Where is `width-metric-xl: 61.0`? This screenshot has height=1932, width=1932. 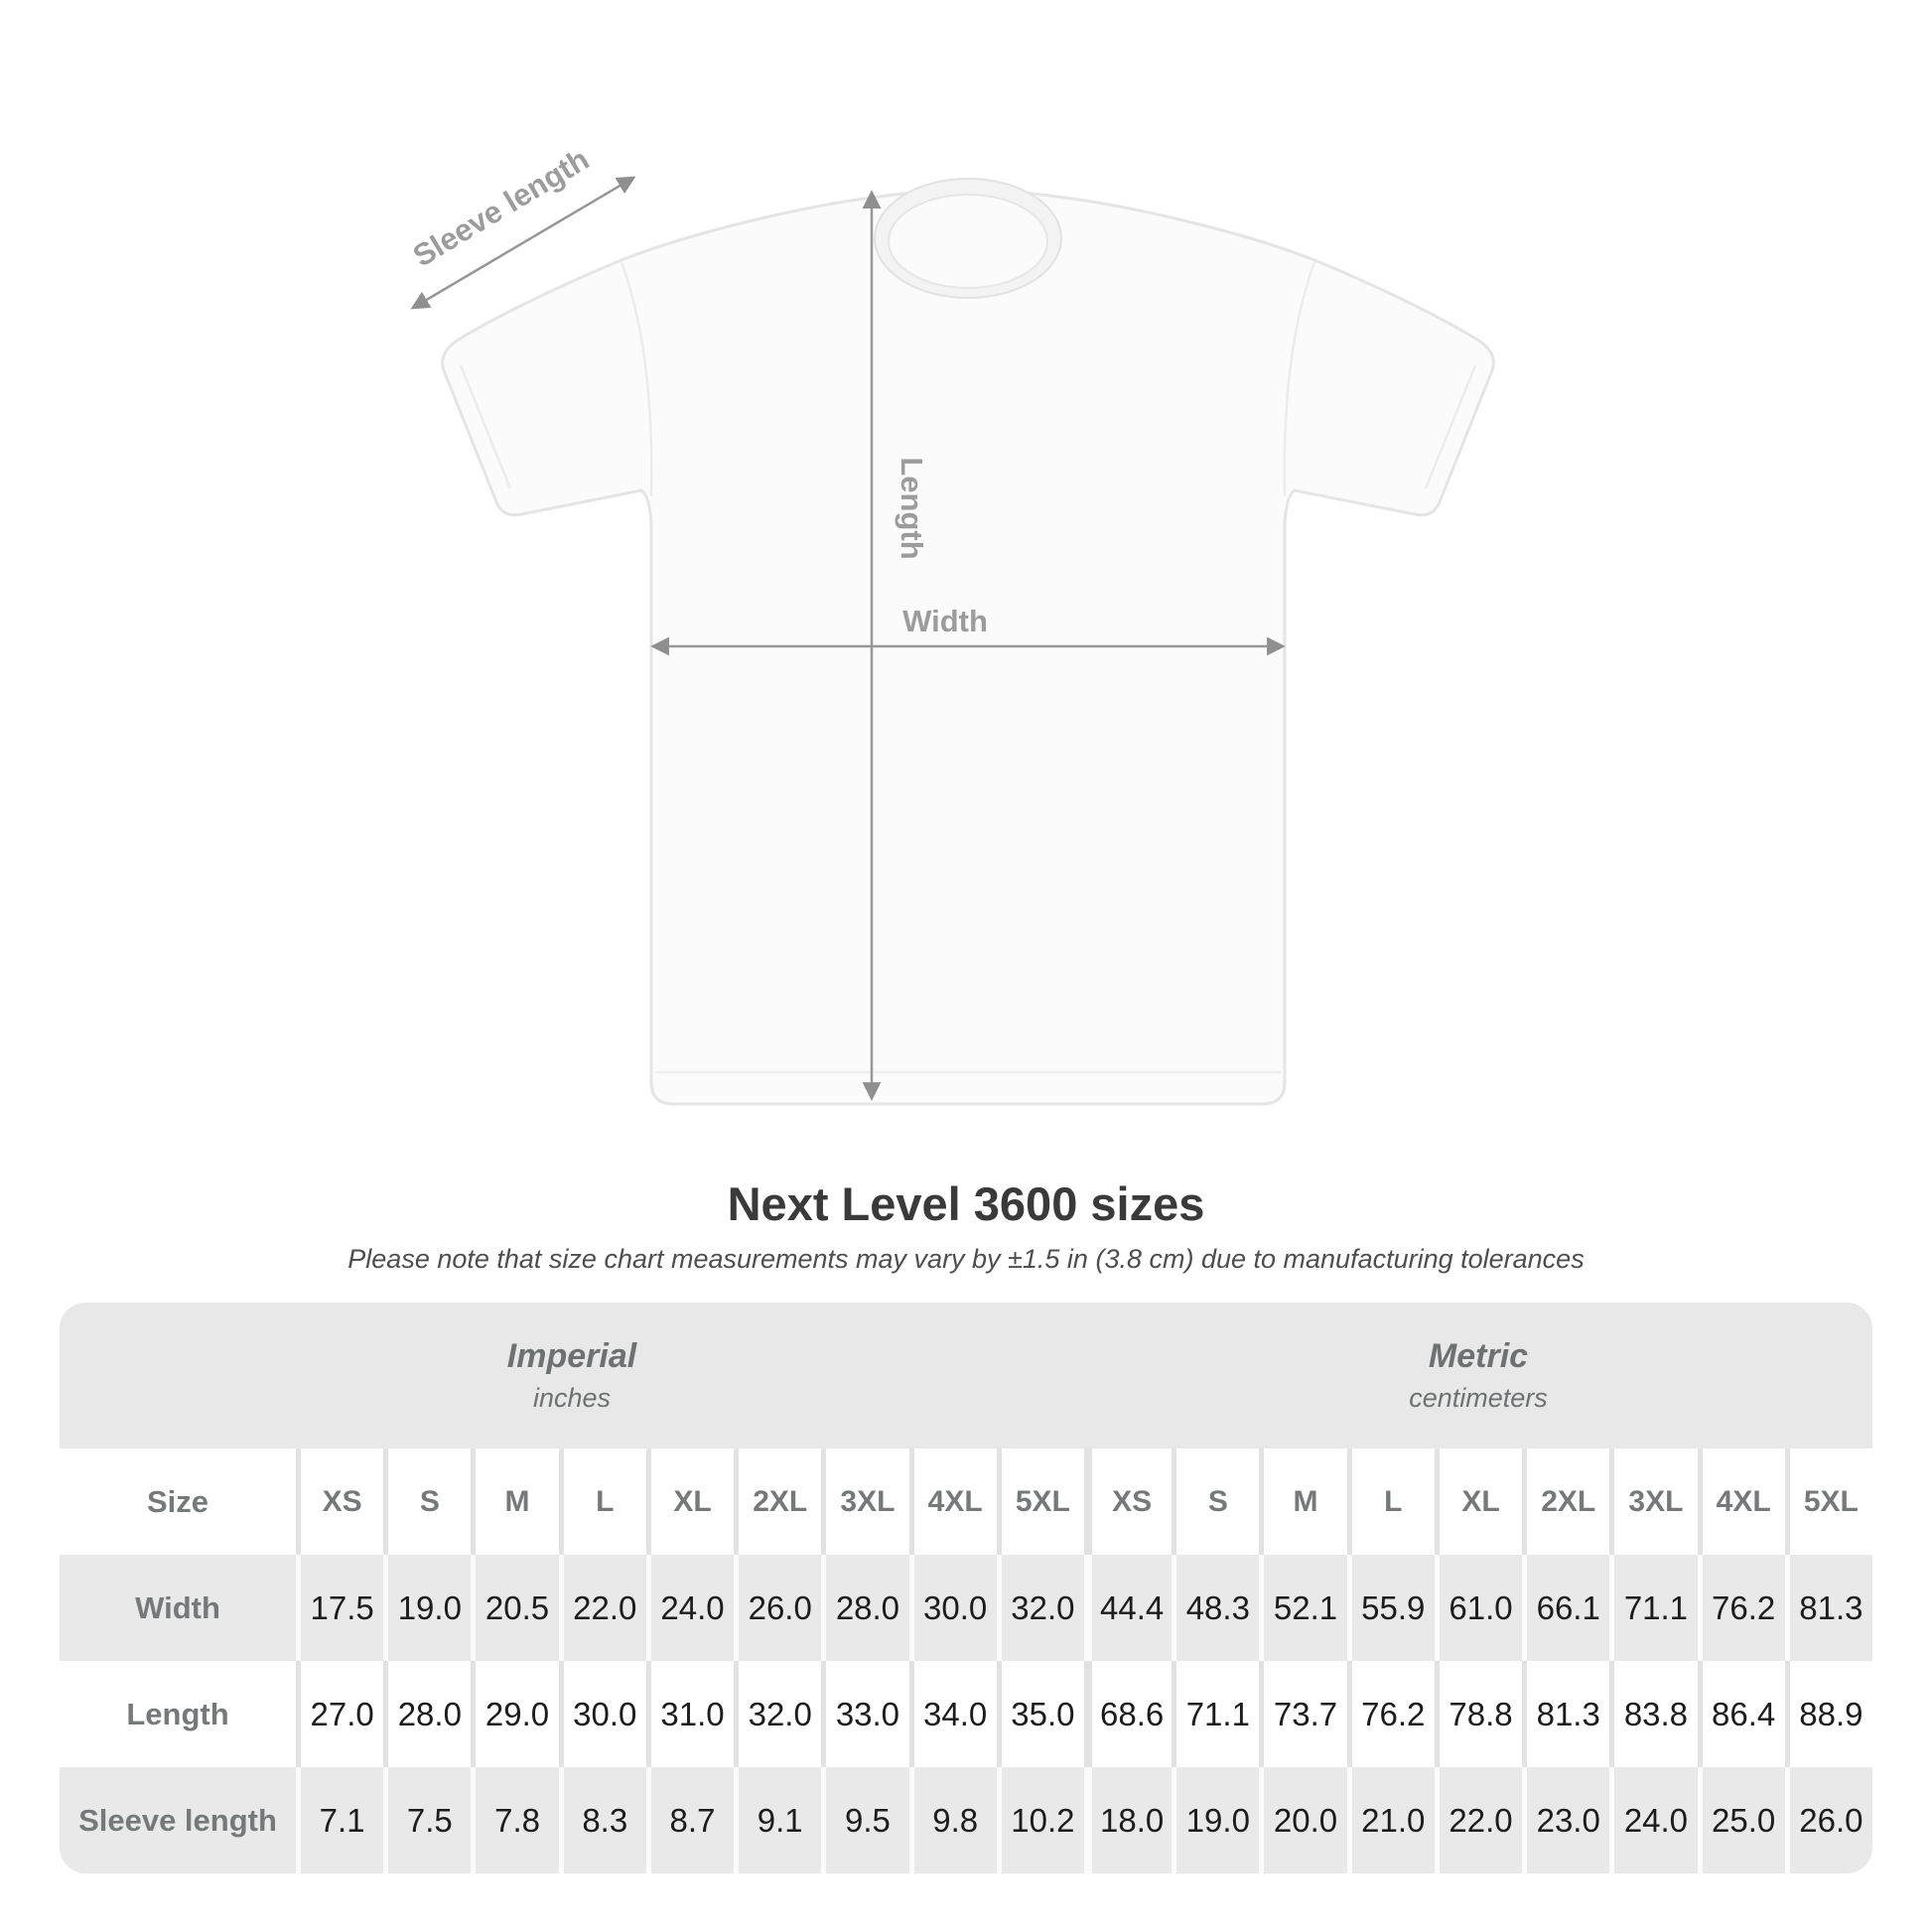
width-metric-xl: 61.0 is located at coordinates (1478, 1608).